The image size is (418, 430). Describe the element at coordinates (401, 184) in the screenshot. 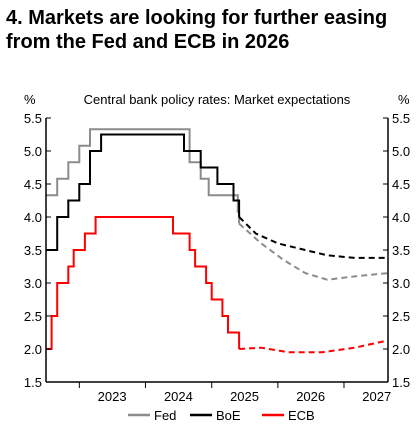

I see `y-tick-label-right: 4.5` at that location.